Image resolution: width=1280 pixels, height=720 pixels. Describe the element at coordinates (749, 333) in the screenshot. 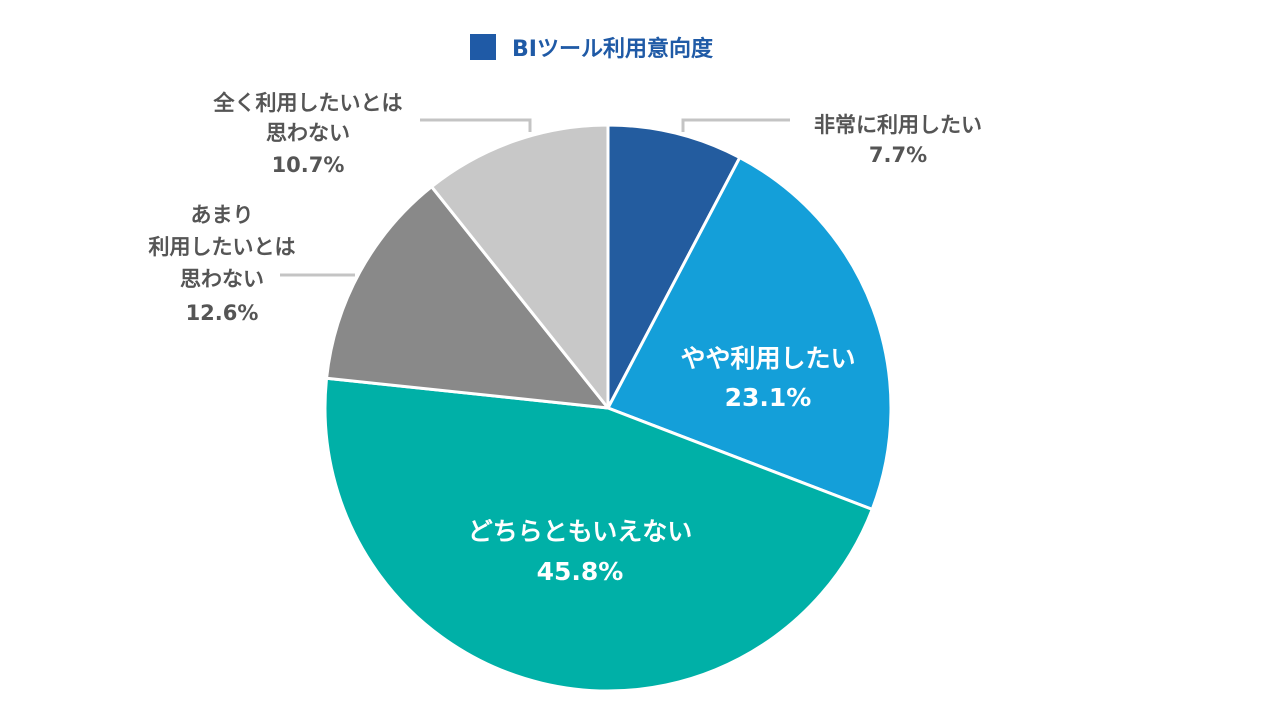

I see `slice-somewhat-willing` at that location.